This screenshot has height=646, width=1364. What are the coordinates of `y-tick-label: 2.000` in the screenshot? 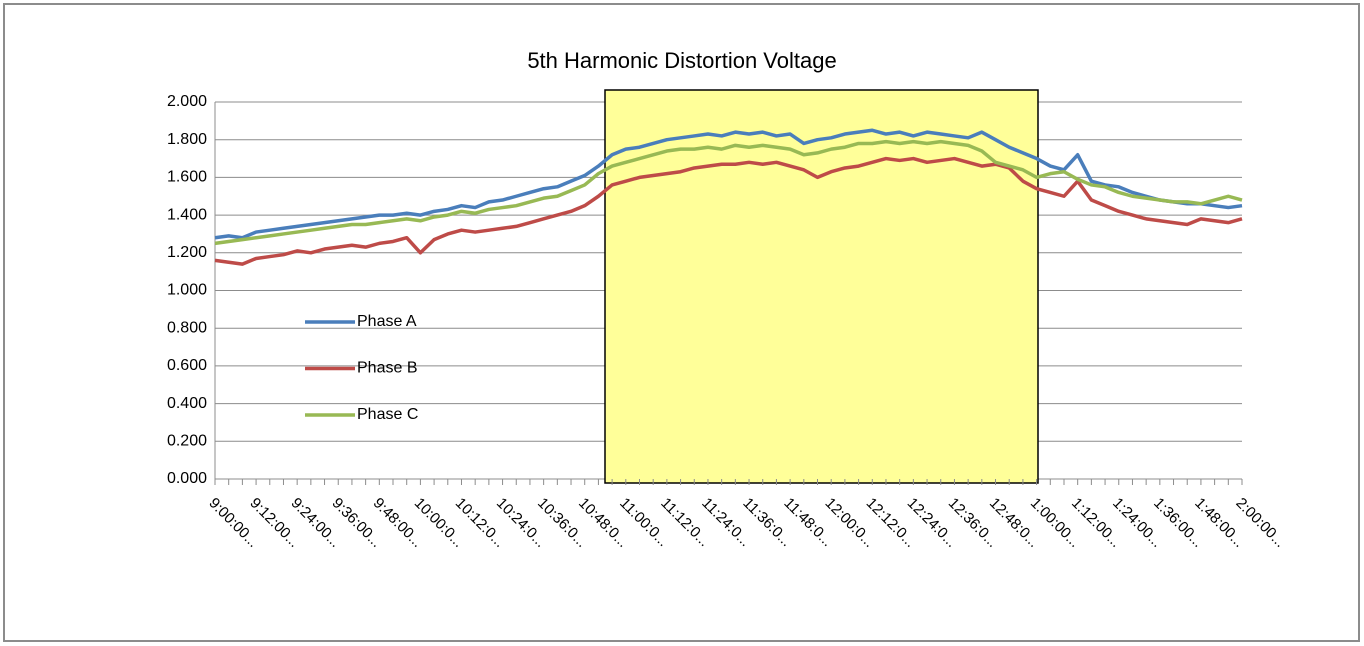 It's located at (187, 101).